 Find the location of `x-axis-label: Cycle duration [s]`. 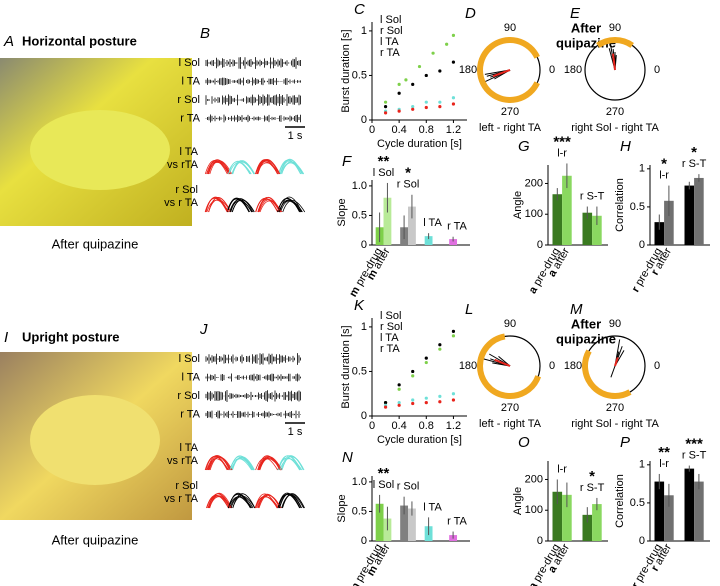

x-axis-label: Cycle duration [s] is located at coordinates (419, 440).